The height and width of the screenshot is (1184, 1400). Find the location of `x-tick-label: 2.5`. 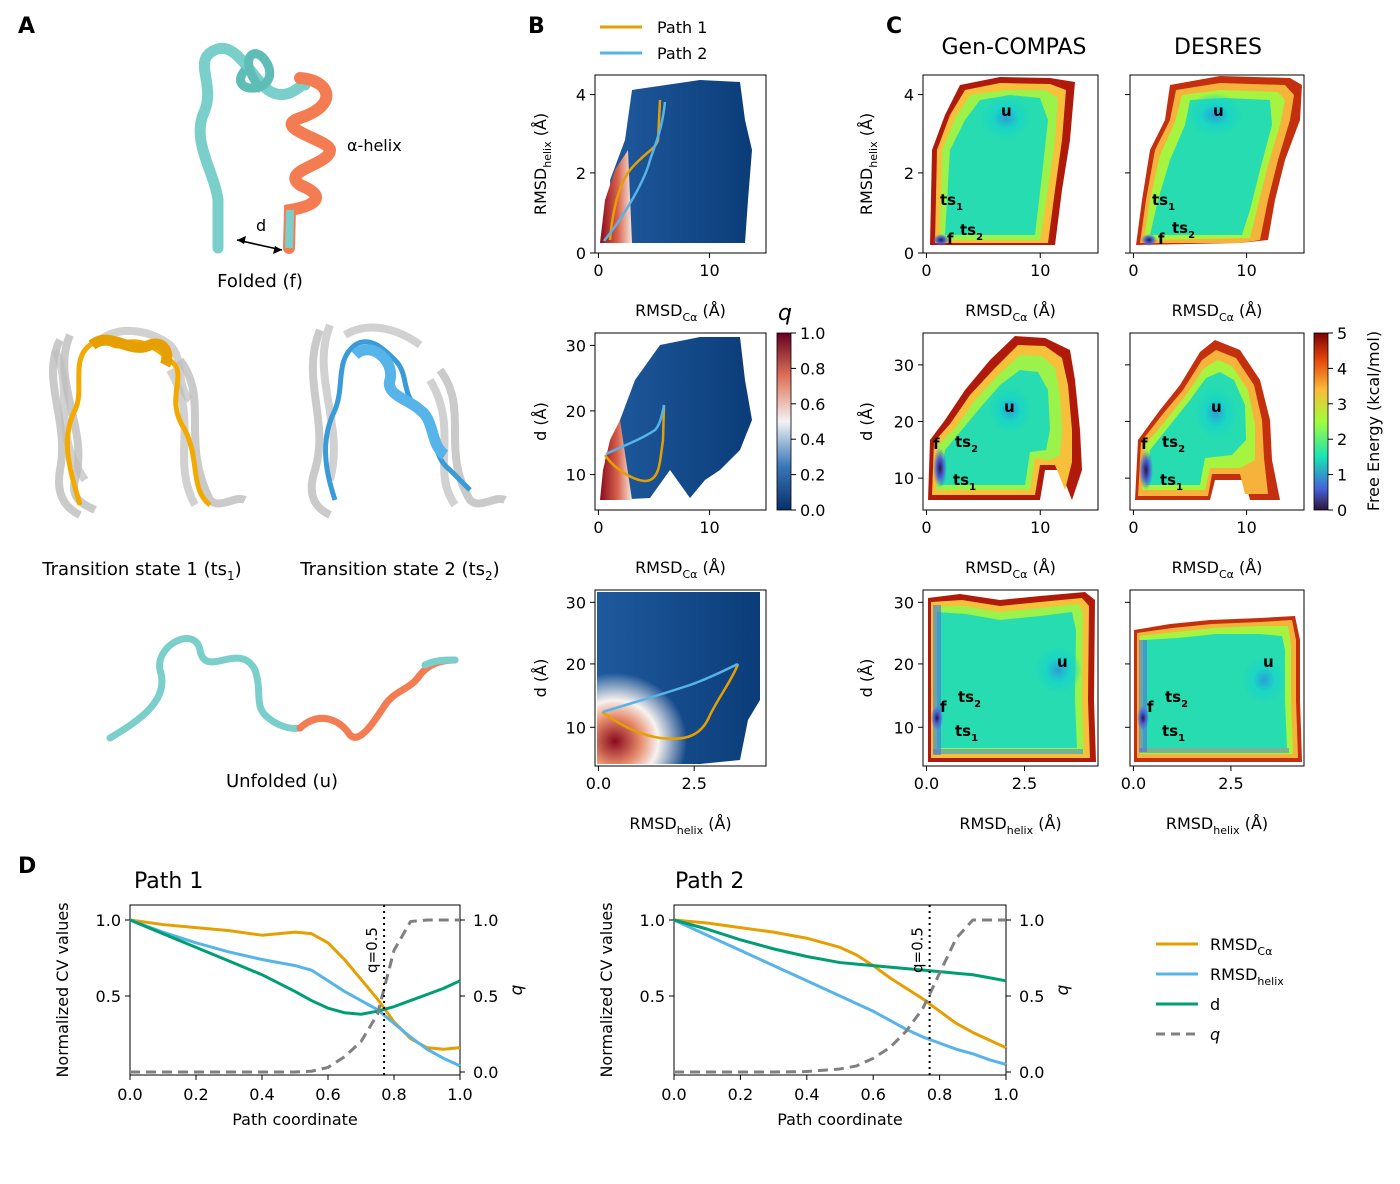

x-tick-label: 2.5 is located at coordinates (1024, 783).